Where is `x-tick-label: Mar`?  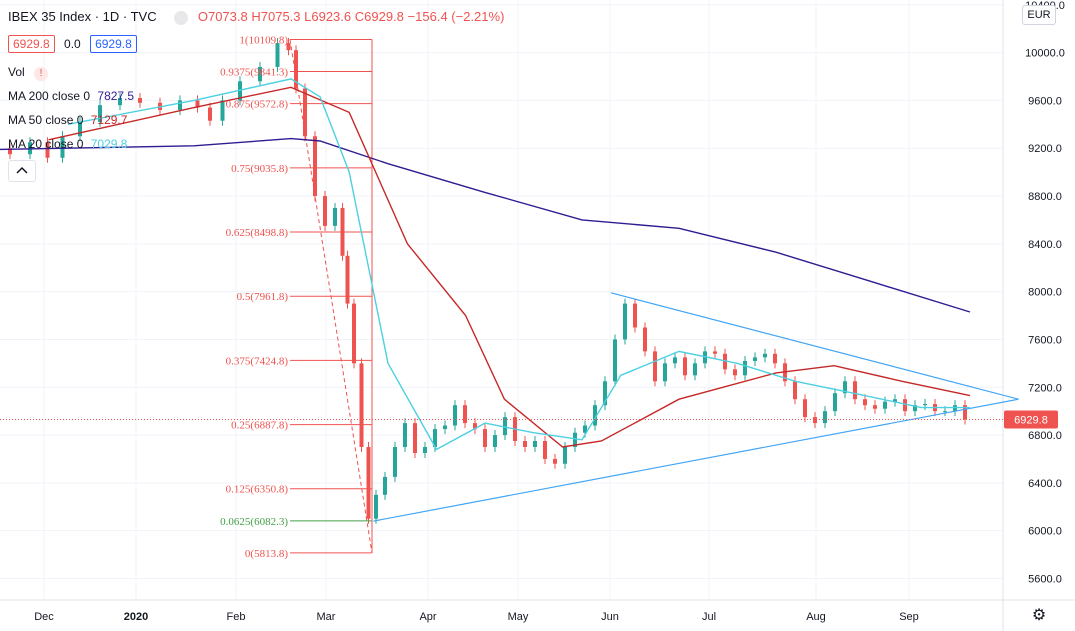
x-tick-label: Mar is located at coordinates (326, 617).